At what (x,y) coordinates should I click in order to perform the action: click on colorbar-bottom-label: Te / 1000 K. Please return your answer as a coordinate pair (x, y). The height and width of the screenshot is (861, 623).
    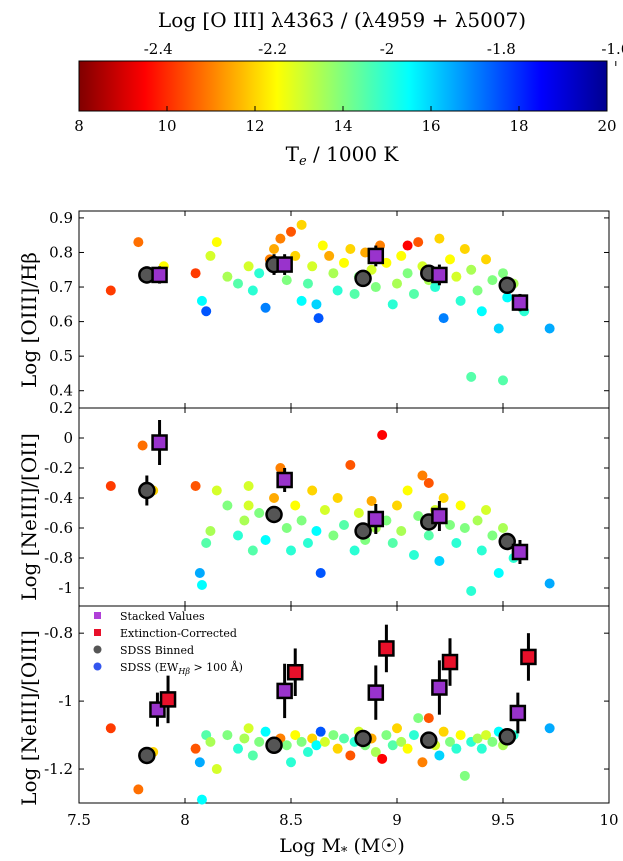
    Looking at the image, I should click on (343, 155).